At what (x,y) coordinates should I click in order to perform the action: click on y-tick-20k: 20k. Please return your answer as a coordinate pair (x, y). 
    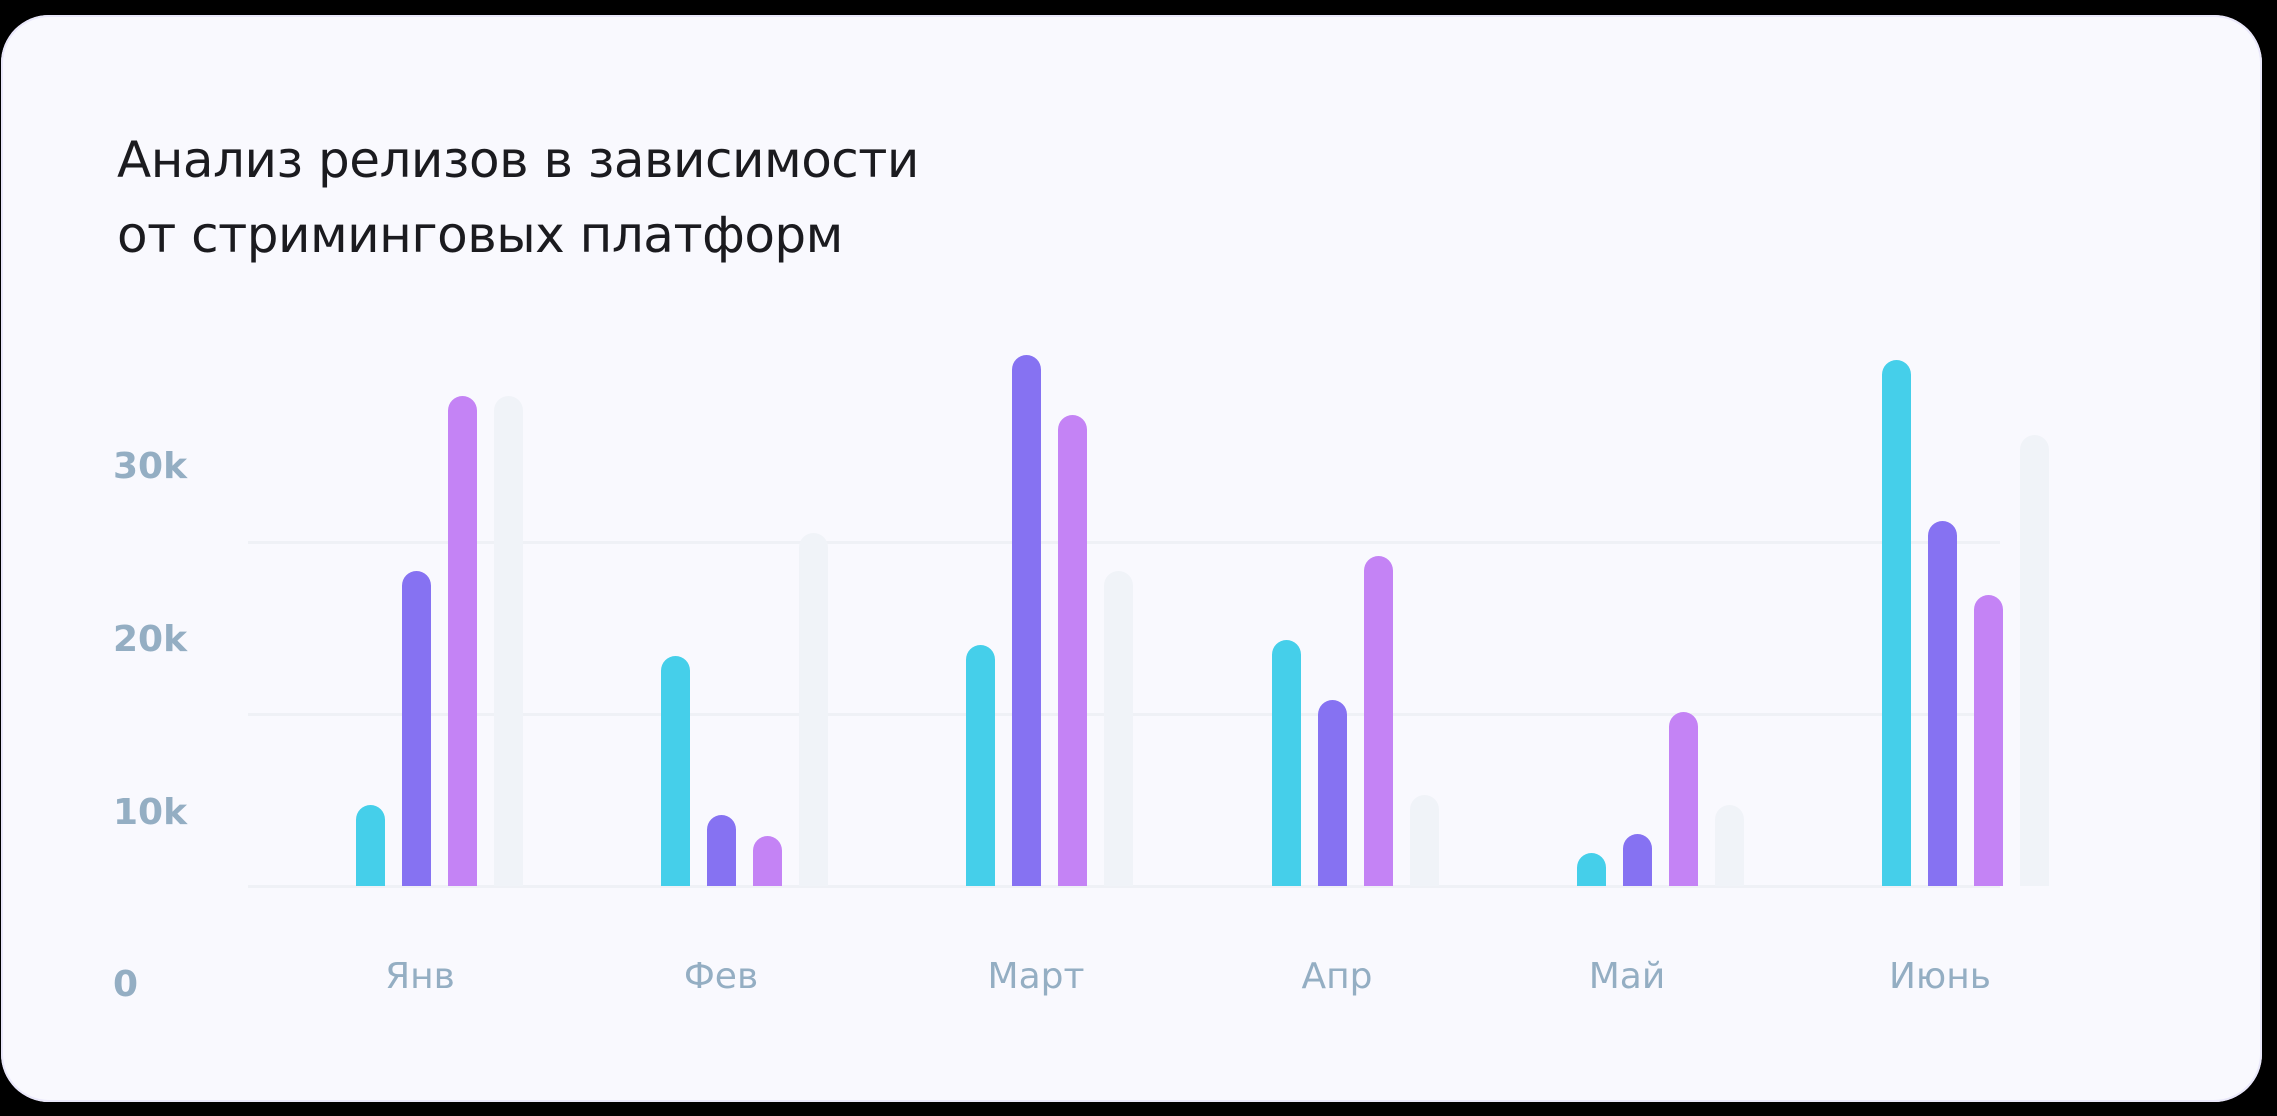
    Looking at the image, I should click on (150, 639).